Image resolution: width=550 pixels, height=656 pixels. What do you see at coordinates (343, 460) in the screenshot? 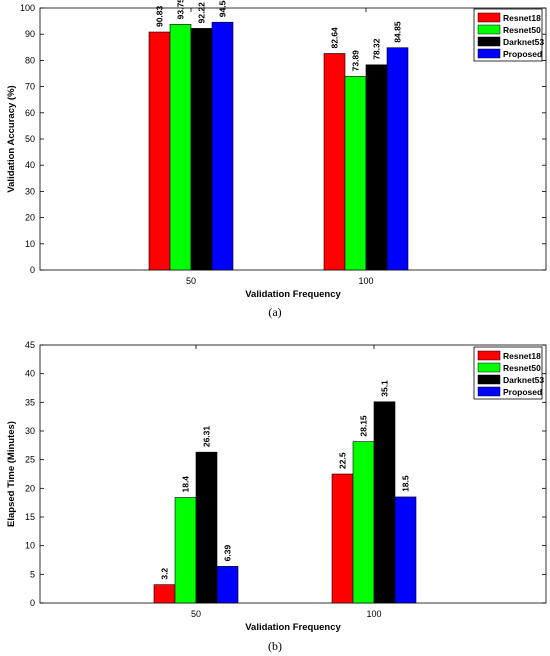
I see `data-label: 22.5` at bounding box center [343, 460].